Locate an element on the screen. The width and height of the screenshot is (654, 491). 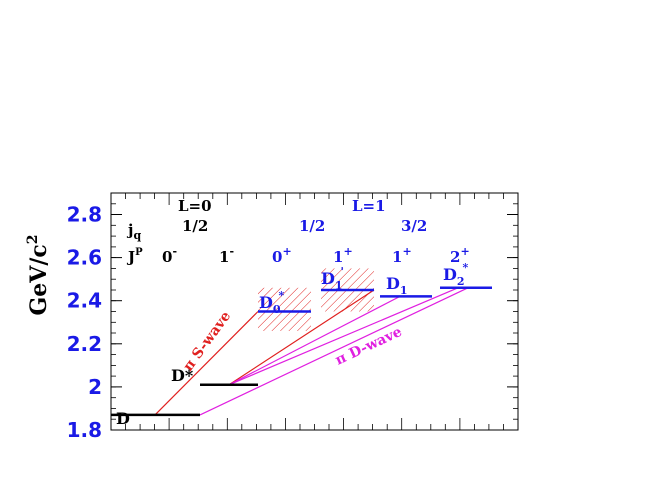
jp-value: 0+ is located at coordinates (282, 255).